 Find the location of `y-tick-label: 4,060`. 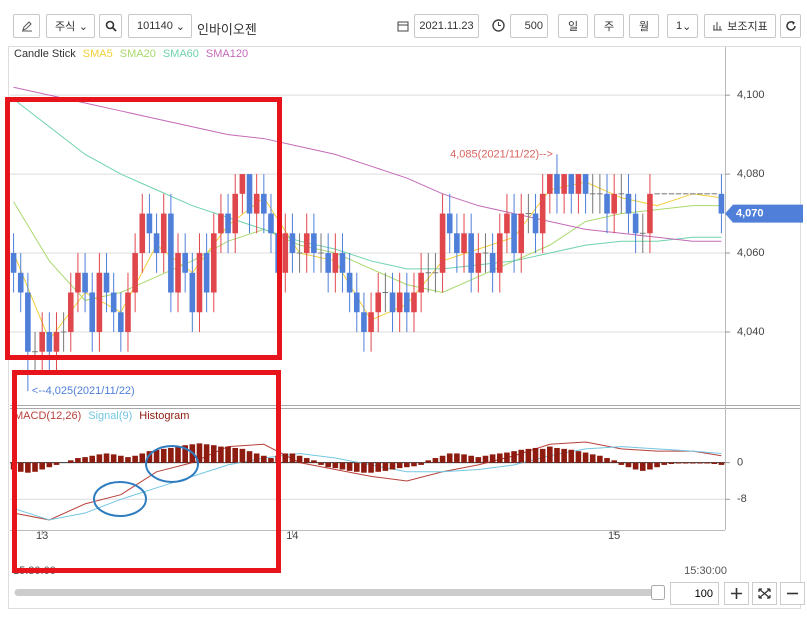

y-tick-label: 4,060 is located at coordinates (751, 253).